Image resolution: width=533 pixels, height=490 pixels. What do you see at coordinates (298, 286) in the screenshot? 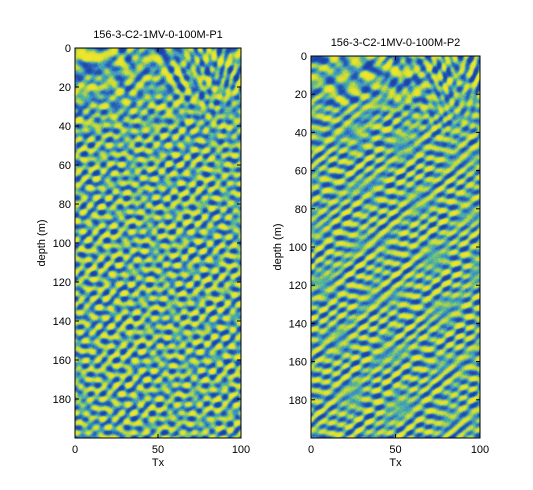
I see `p2-ytick-label: 120` at bounding box center [298, 286].